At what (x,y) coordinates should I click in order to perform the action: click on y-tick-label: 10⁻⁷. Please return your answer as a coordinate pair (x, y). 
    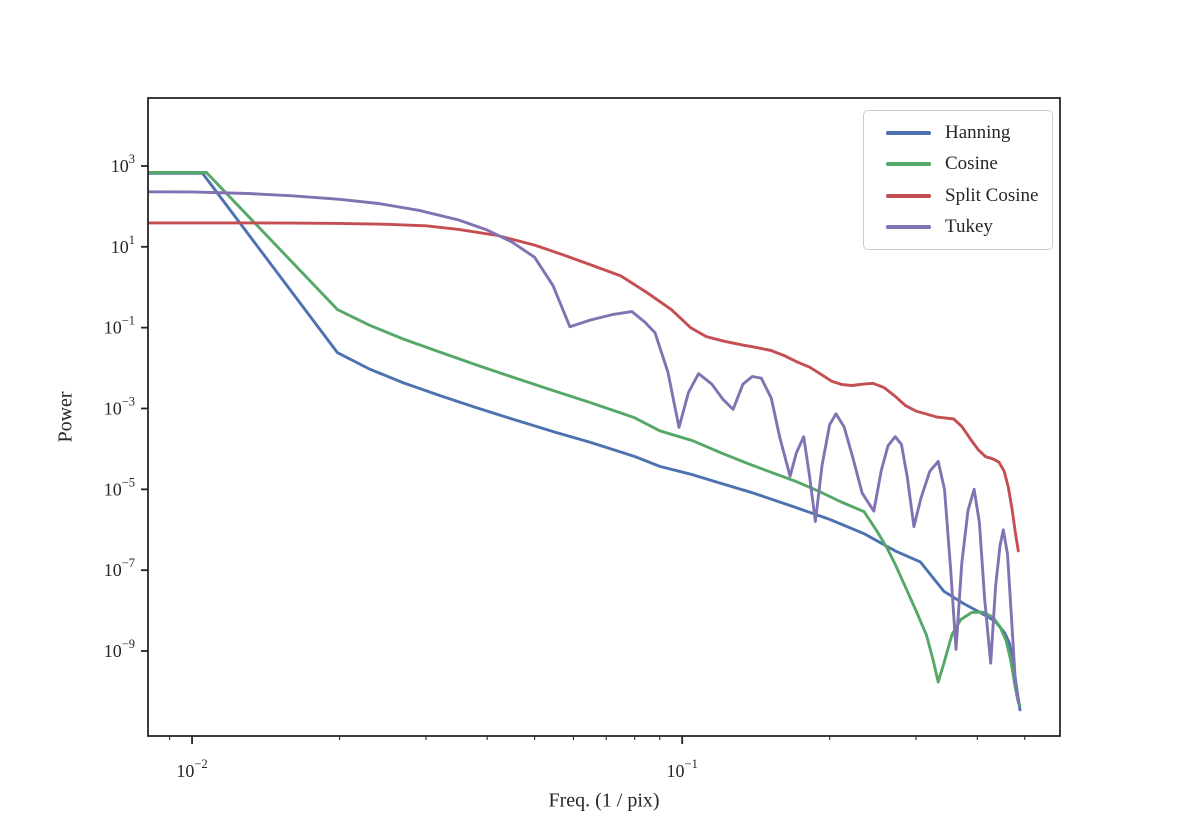
    Looking at the image, I should click on (119, 568).